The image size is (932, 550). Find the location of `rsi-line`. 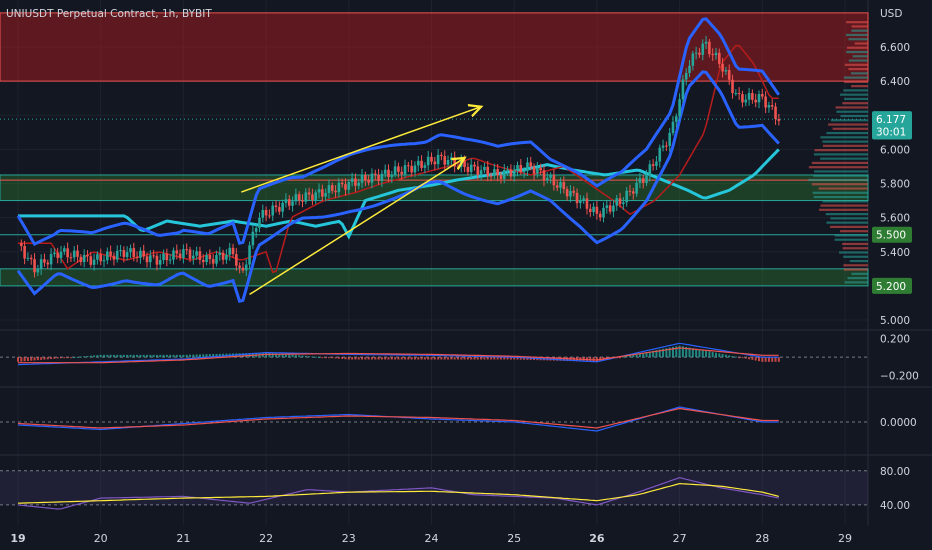

rsi-line is located at coordinates (398, 493).